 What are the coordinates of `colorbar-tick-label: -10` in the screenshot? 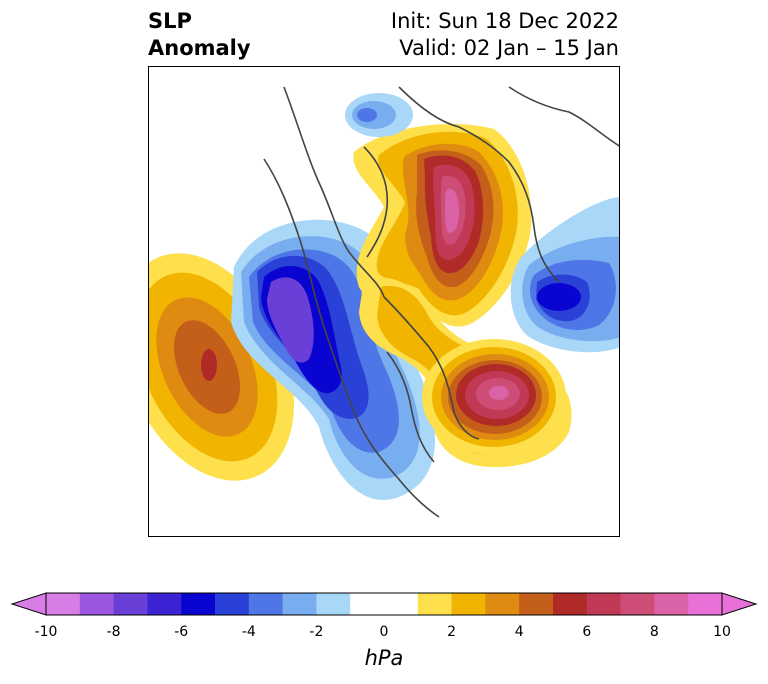 It's located at (46, 632).